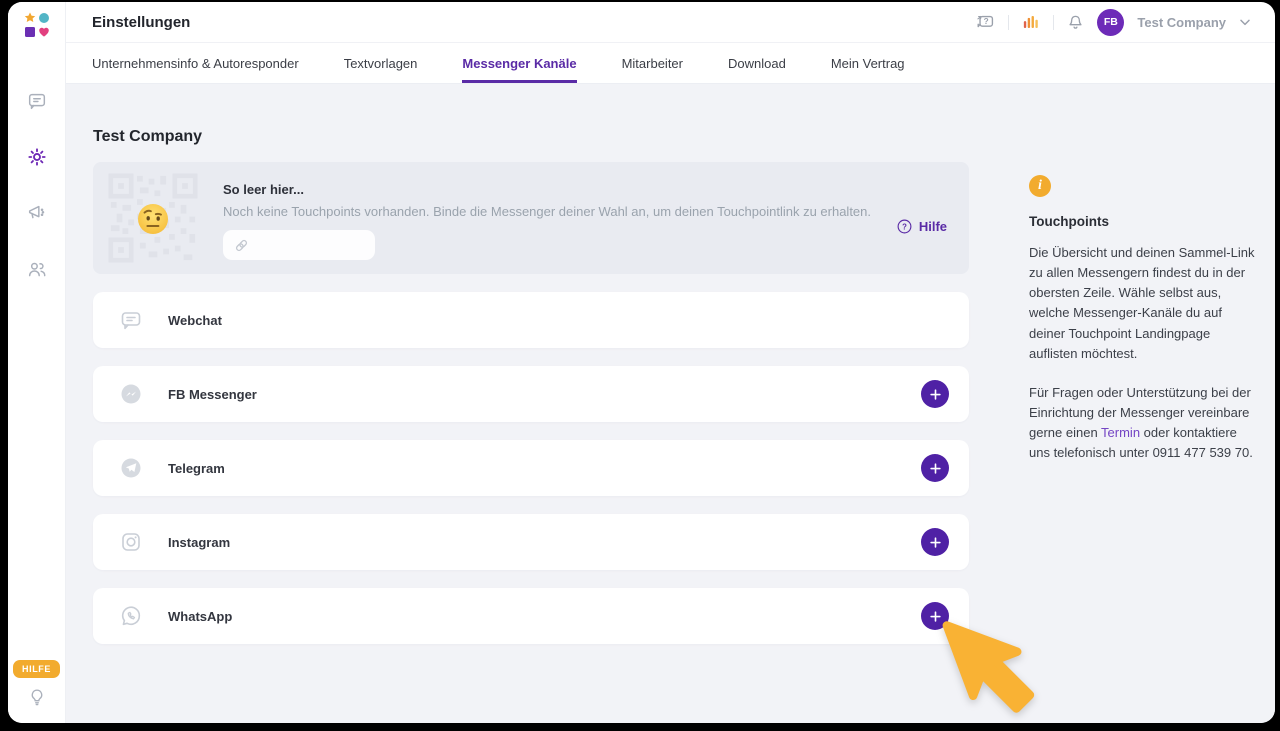  What do you see at coordinates (1121, 433) in the screenshot?
I see `termin-link: Termin` at bounding box center [1121, 433].